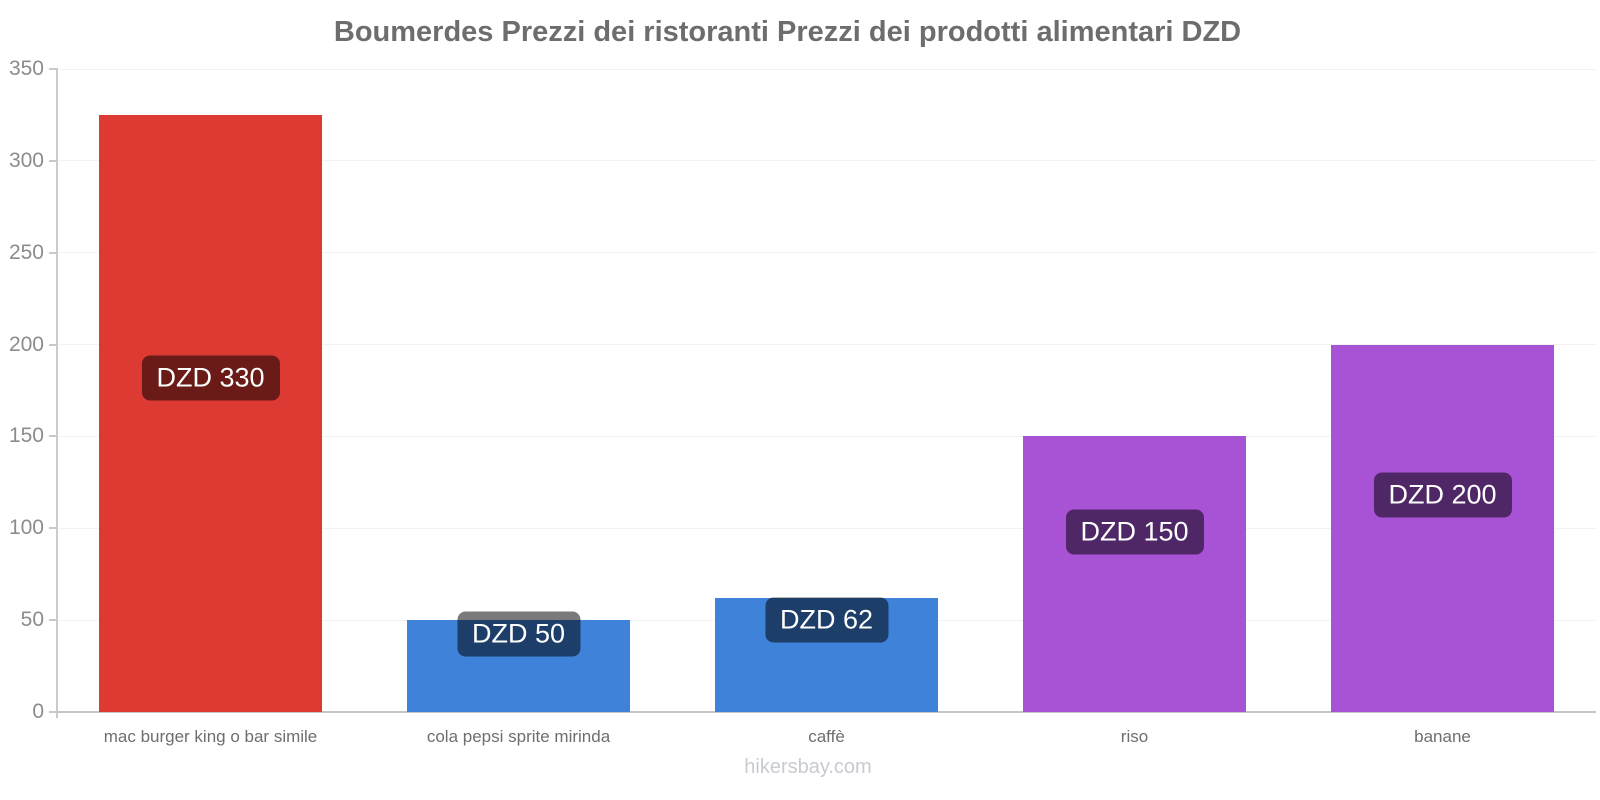 This screenshot has width=1600, height=800. What do you see at coordinates (826, 620) in the screenshot?
I see `bar-value-label: DZD 62` at bounding box center [826, 620].